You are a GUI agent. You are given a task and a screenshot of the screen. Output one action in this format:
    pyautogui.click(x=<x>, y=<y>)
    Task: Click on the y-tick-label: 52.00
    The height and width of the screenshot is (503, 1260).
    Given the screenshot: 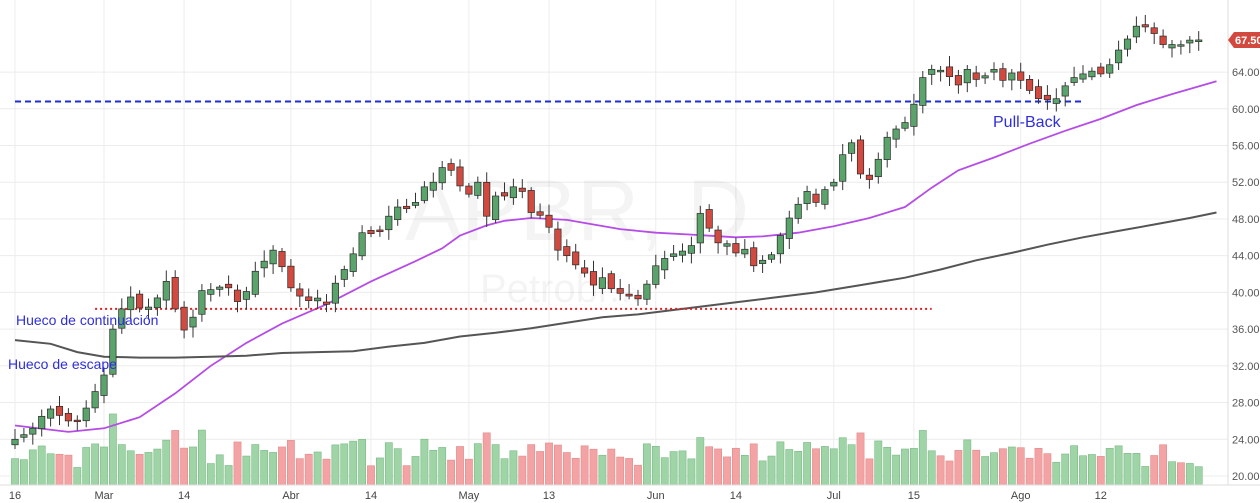 What is the action you would take?
    pyautogui.click(x=1246, y=183)
    